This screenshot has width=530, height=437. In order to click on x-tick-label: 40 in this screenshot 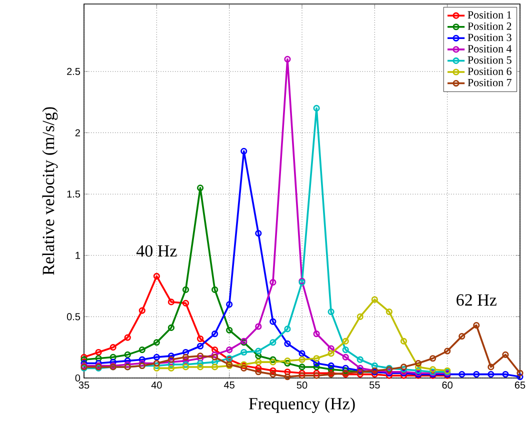, I will do `click(156, 385)`.